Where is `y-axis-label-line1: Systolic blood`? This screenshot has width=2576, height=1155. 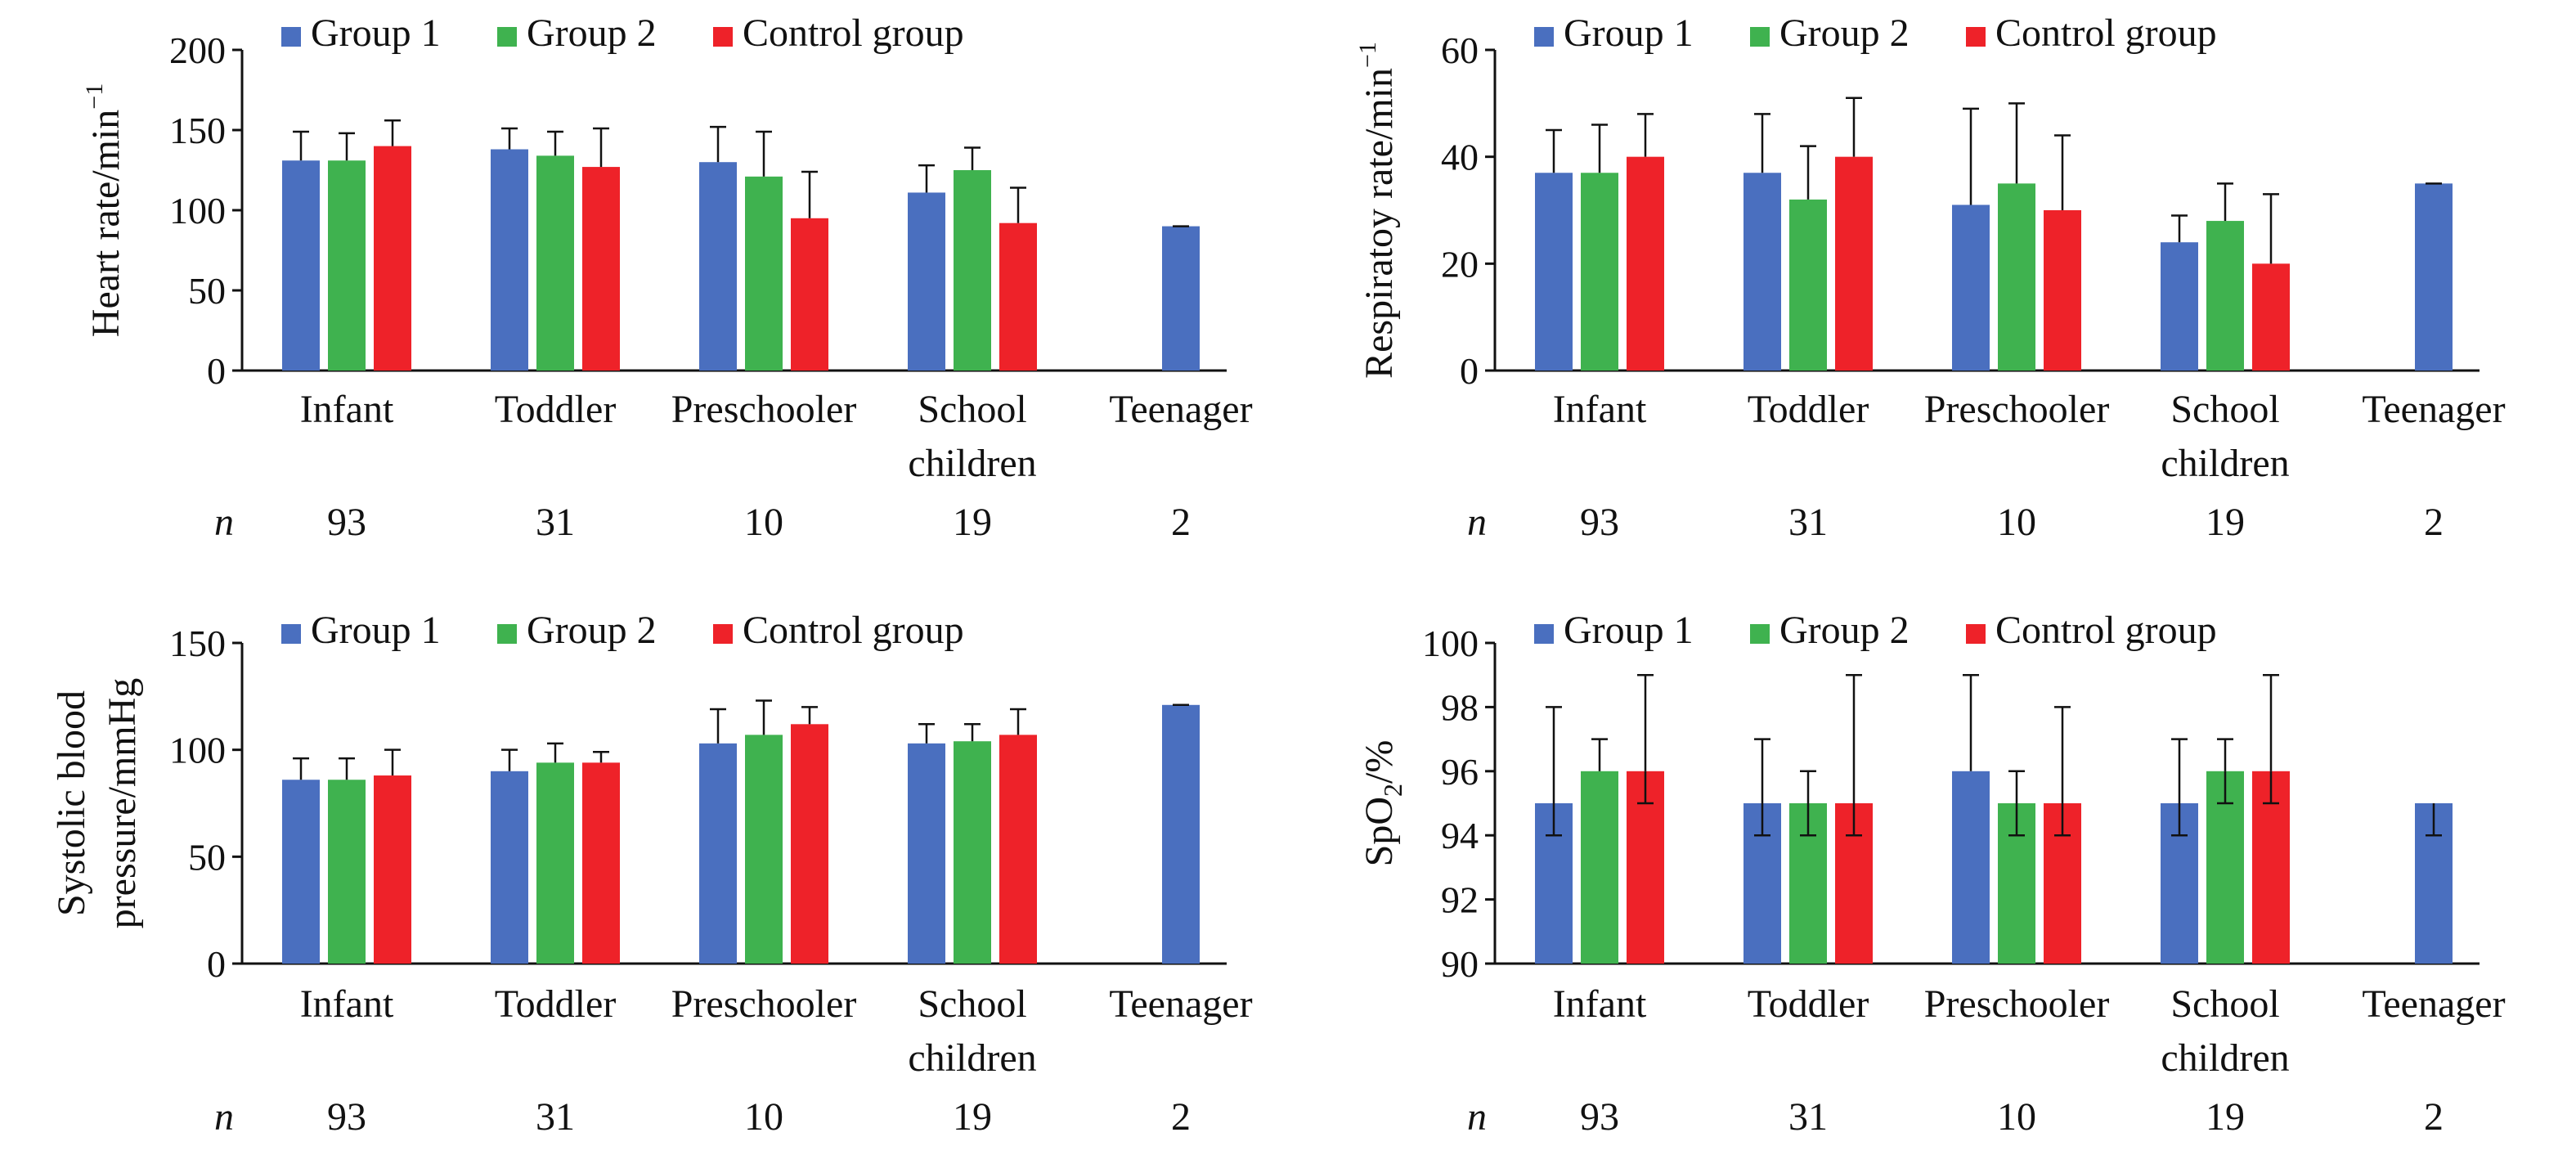 y-axis-label-line1: Systolic blood is located at coordinates (71, 803).